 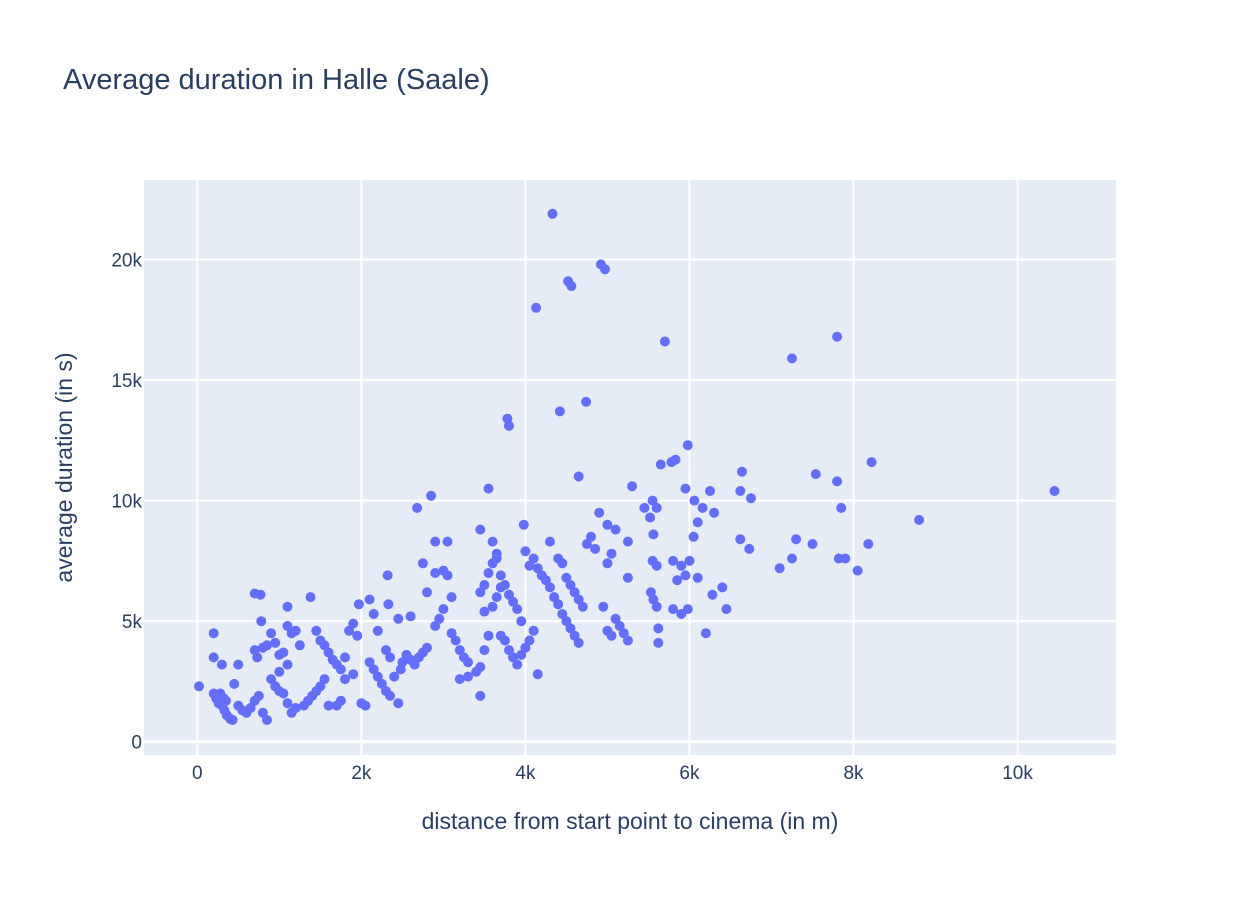 What do you see at coordinates (132, 622) in the screenshot?
I see `y-tick-label: 5k` at bounding box center [132, 622].